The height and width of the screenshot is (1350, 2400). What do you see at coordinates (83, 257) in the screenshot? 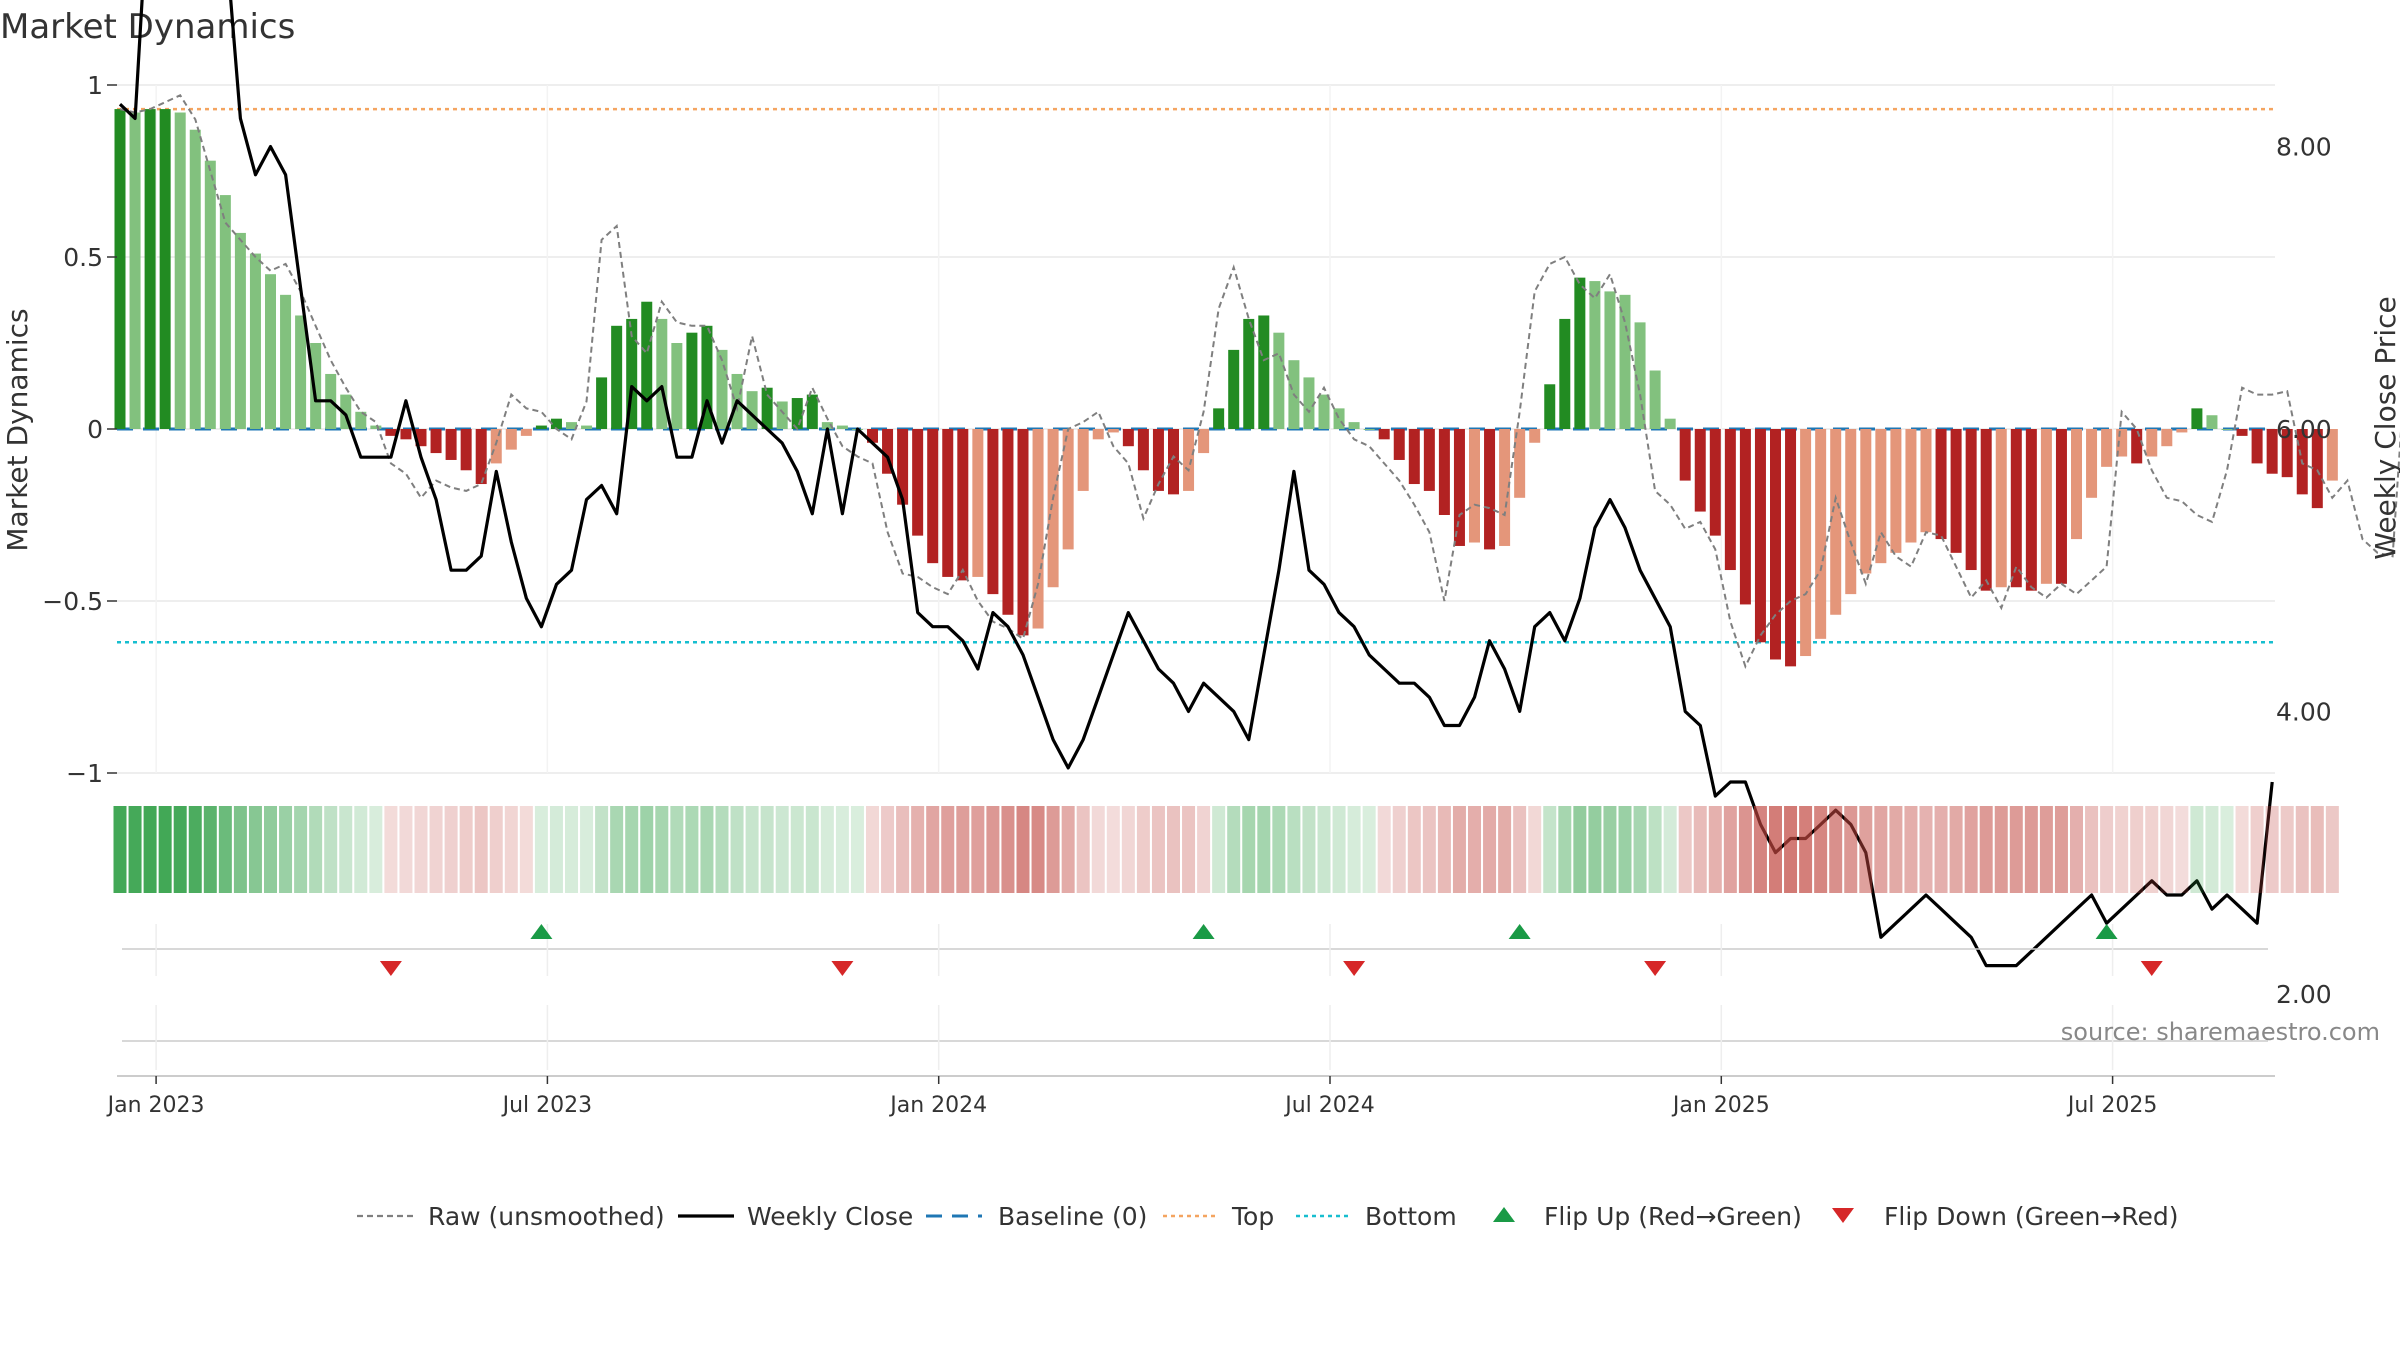
I see `y-tick-label: 0.5` at bounding box center [83, 257].